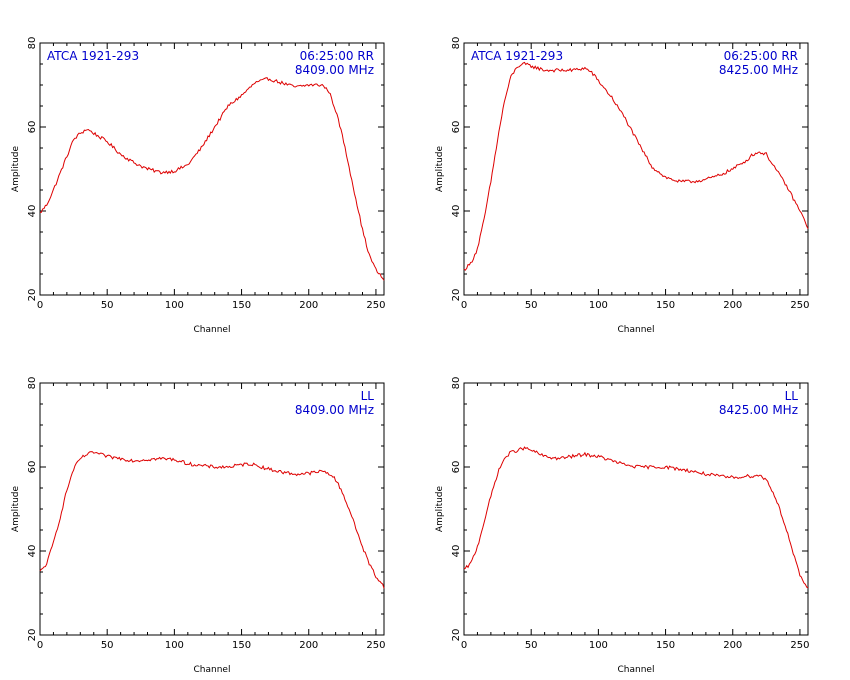 The height and width of the screenshot is (680, 850). Describe the element at coordinates (308, 305) in the screenshot. I see `x-tick-label: 200` at that location.